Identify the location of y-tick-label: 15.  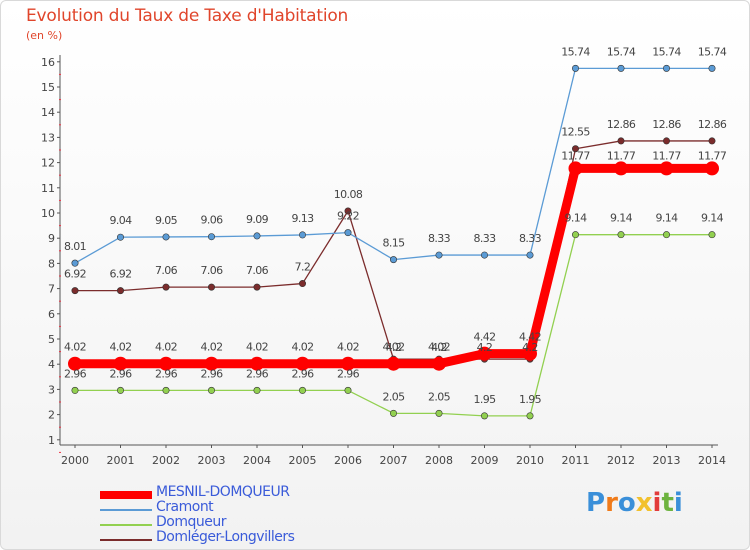
(48, 87).